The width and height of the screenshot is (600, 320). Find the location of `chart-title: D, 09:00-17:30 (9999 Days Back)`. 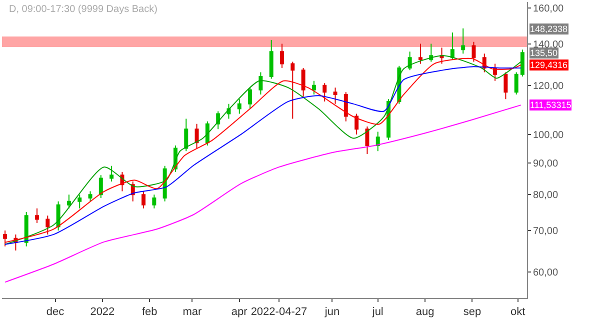

chart-title: D, 09:00-17:30 (9999 Days Back) is located at coordinates (83, 9).